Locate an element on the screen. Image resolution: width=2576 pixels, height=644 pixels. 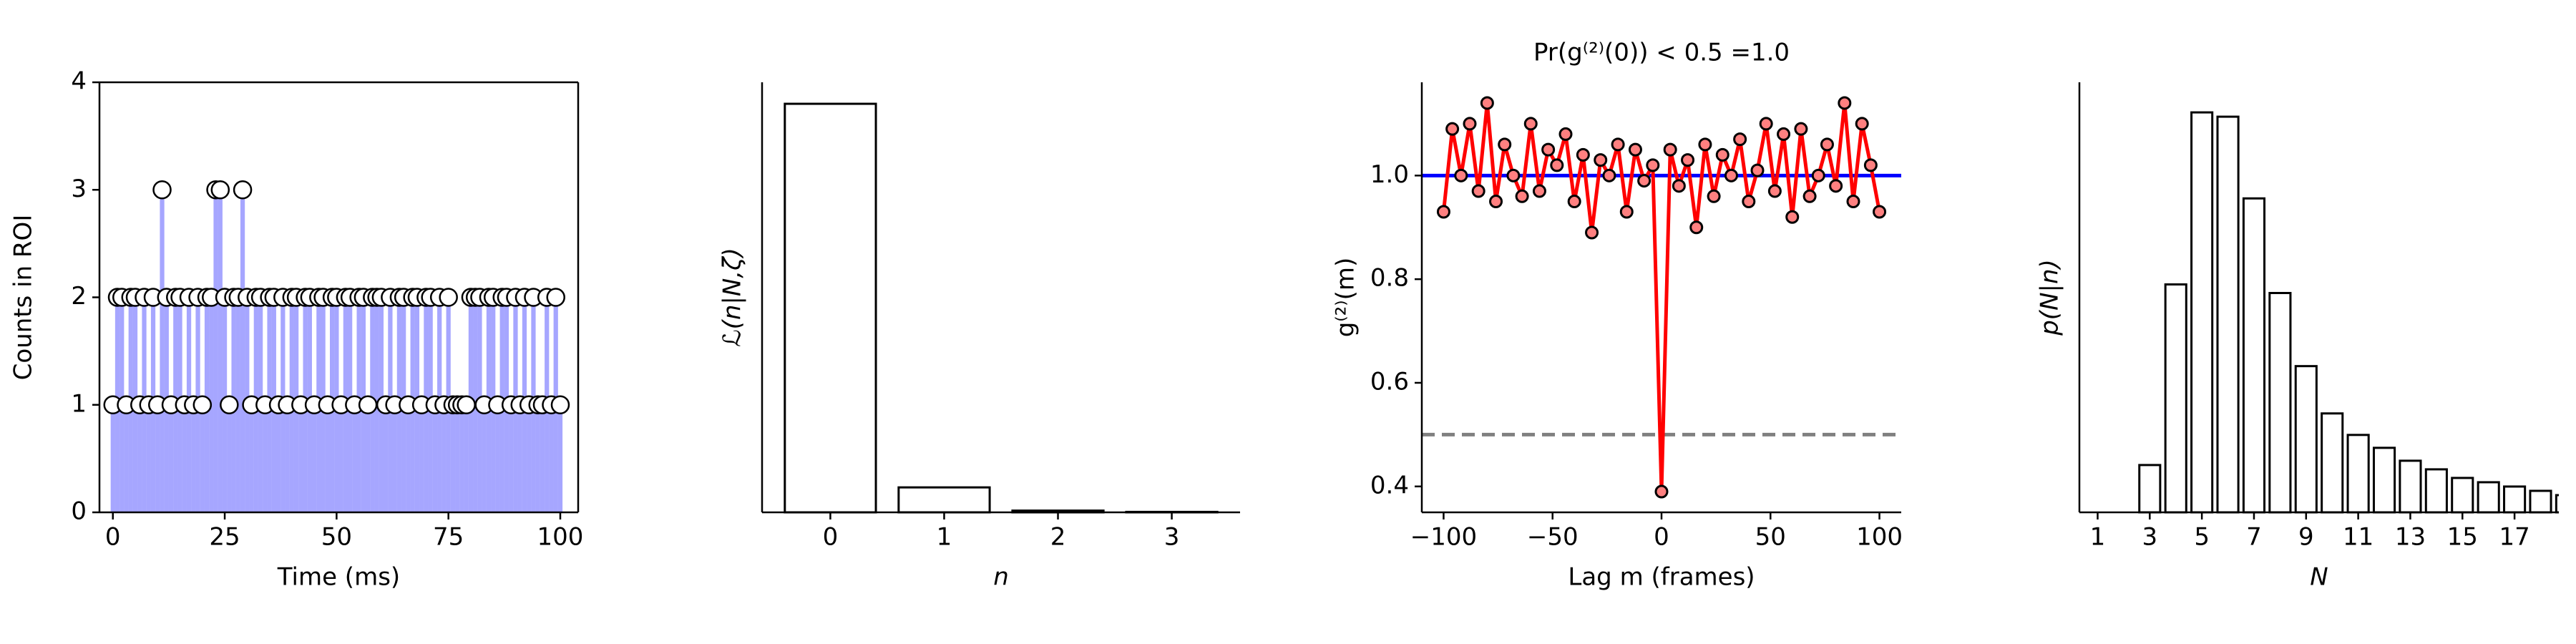
y-tick-label: 0.8 is located at coordinates (1389, 278).